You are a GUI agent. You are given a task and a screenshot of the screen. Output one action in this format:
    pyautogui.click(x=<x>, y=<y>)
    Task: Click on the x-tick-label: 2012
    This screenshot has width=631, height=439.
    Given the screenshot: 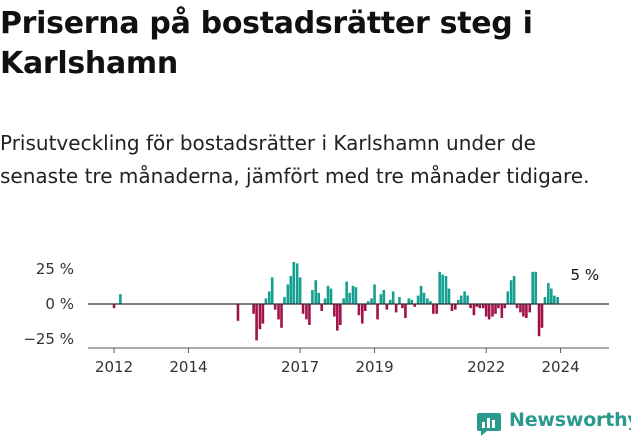 What is the action you would take?
    pyautogui.click(x=114, y=367)
    